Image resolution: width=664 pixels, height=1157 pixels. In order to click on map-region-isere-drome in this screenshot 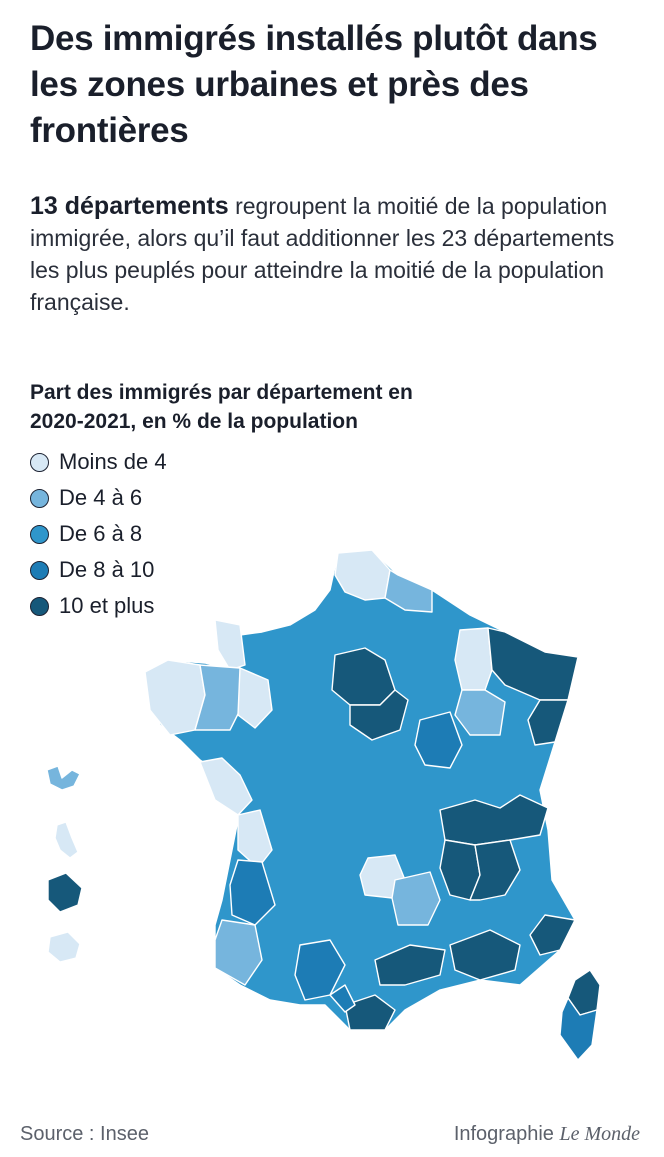, I will do `click(495, 870)`.